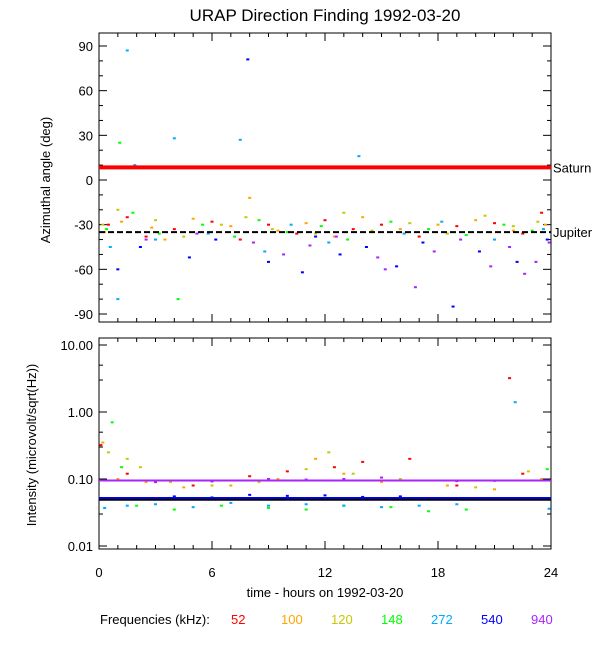 The image size is (600, 655). Describe the element at coordinates (76, 345) in the screenshot. I see `y-tick-label: 10.00` at that location.